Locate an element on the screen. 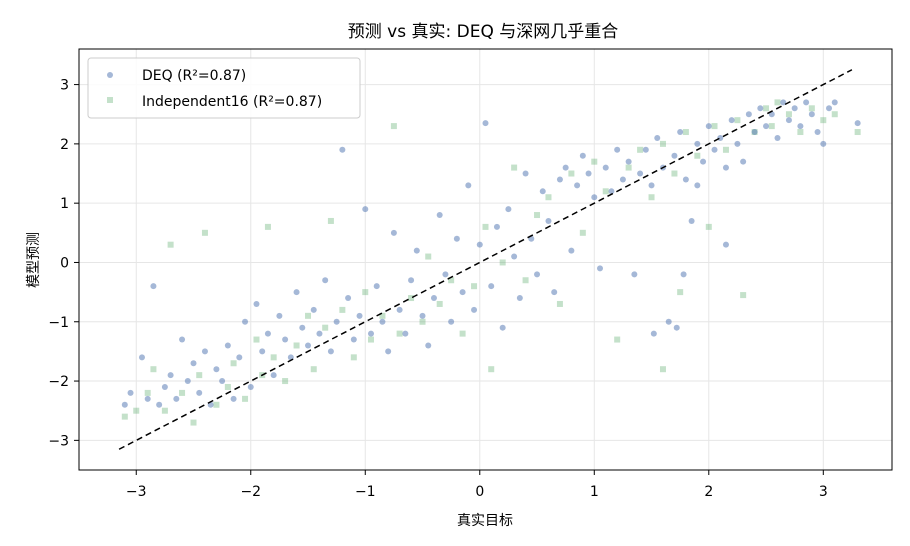 The width and height of the screenshot is (910, 546). x-axis-label: 真实目标 is located at coordinates (485, 521).